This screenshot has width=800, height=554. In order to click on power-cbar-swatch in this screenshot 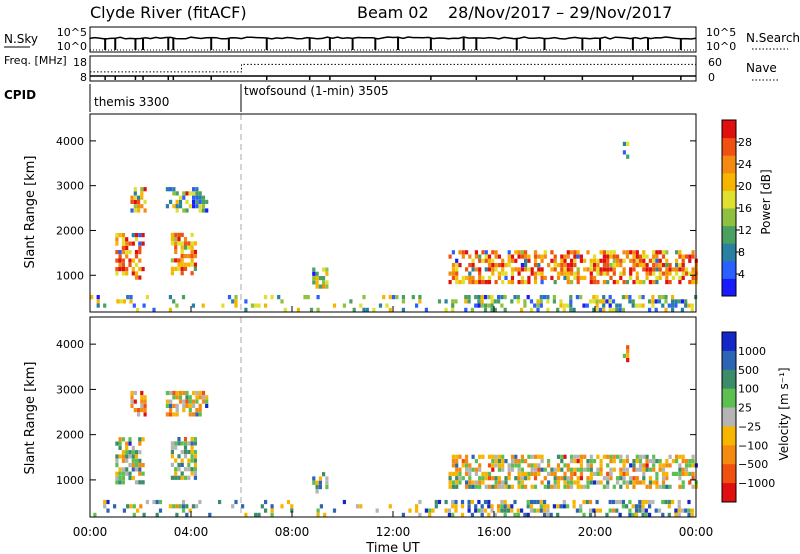, I will do `click(729, 252)`.